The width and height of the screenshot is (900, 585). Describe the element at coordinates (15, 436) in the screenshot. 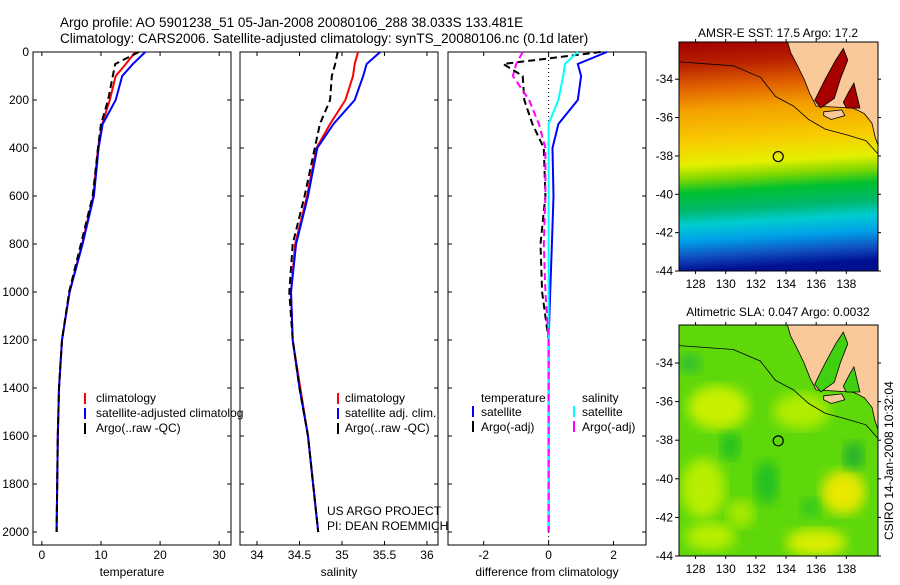

I see `y-tick-label: 1600` at that location.